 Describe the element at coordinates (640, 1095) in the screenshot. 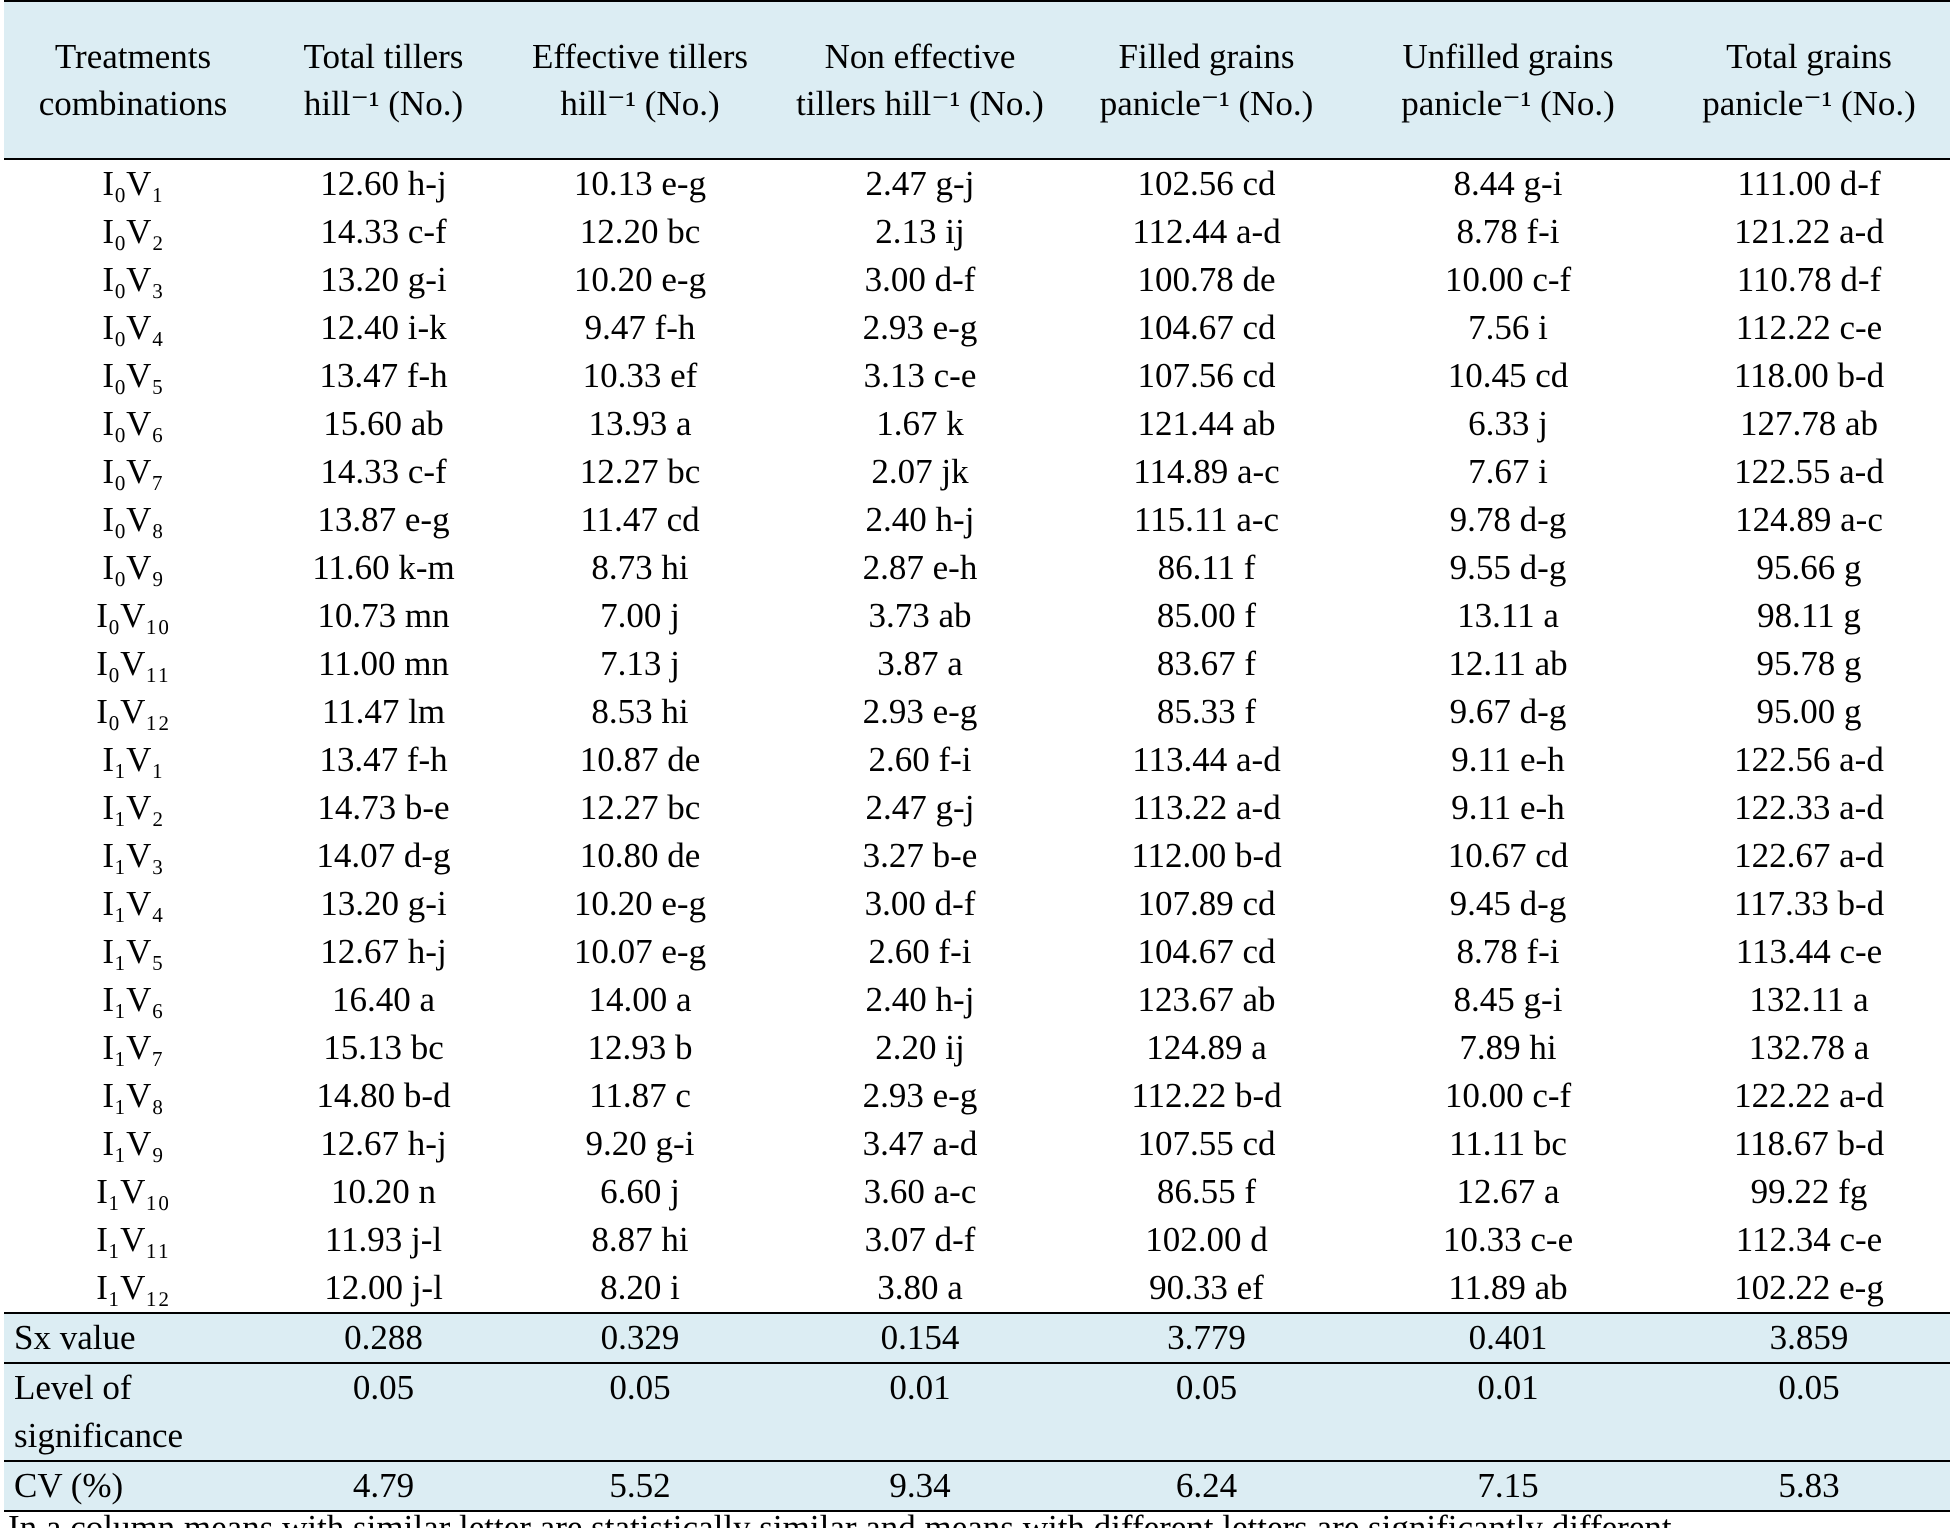

I see `value-cell: 11.87 c` at that location.